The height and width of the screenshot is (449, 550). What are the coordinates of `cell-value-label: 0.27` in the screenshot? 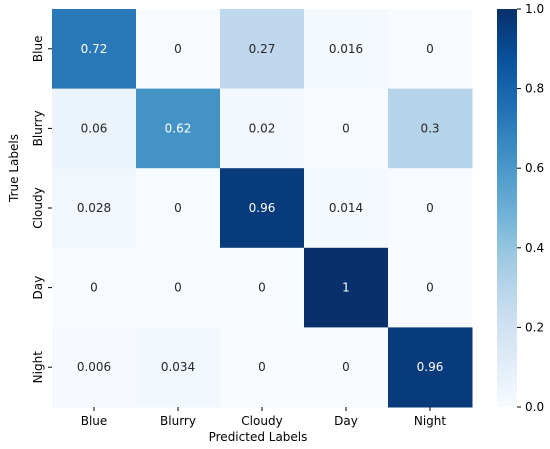 It's located at (262, 49).